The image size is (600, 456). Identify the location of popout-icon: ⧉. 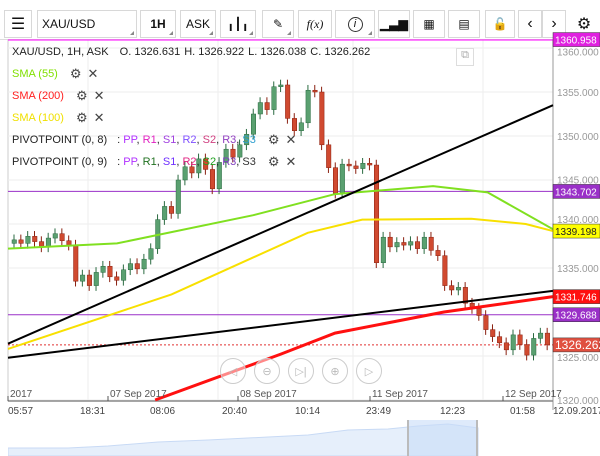
(465, 57).